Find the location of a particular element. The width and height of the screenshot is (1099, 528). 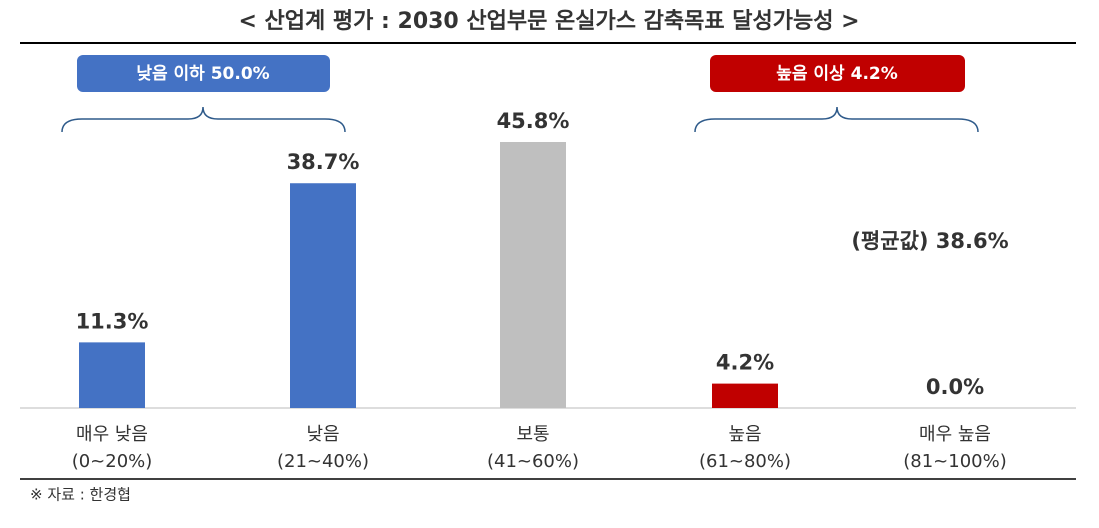

x-tick-label: (21~40%) is located at coordinates (323, 461).